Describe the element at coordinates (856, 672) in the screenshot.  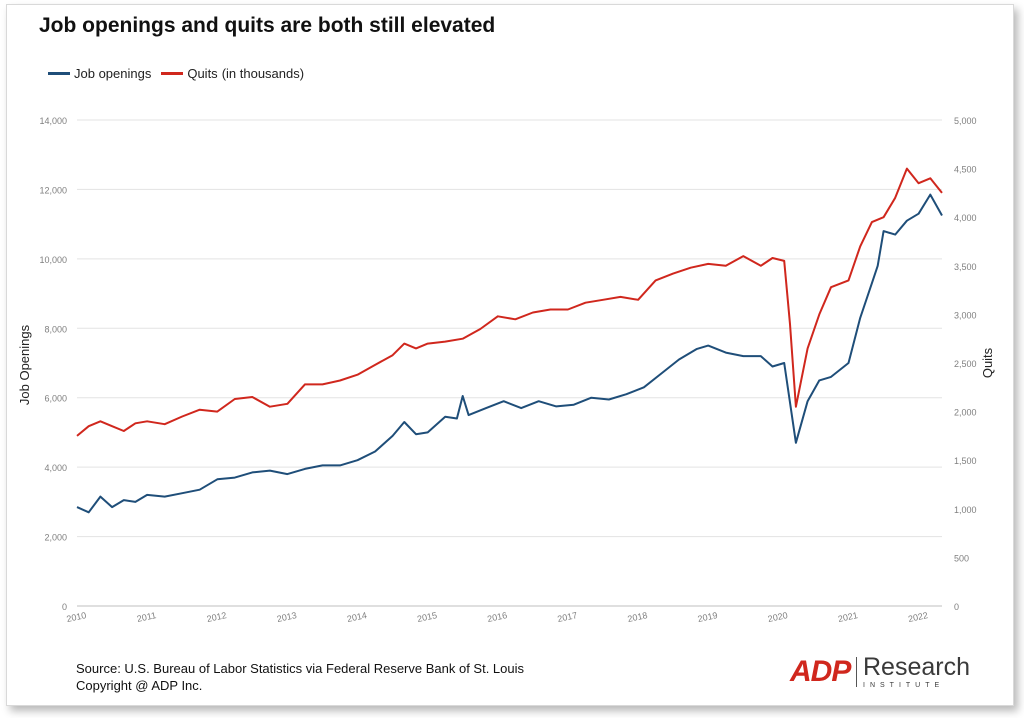
I see `logo-divider` at that location.